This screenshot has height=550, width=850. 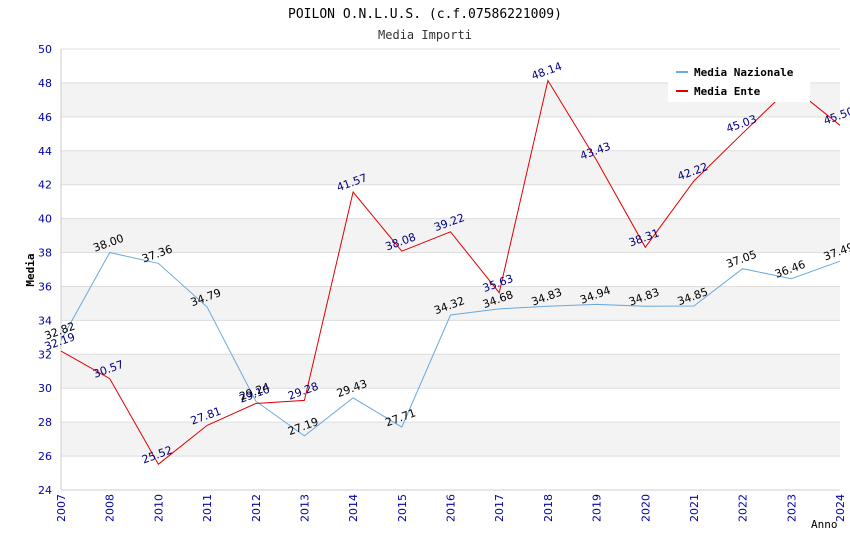 What do you see at coordinates (45, 320) in the screenshot?
I see `y-tick-label: 34` at bounding box center [45, 320].